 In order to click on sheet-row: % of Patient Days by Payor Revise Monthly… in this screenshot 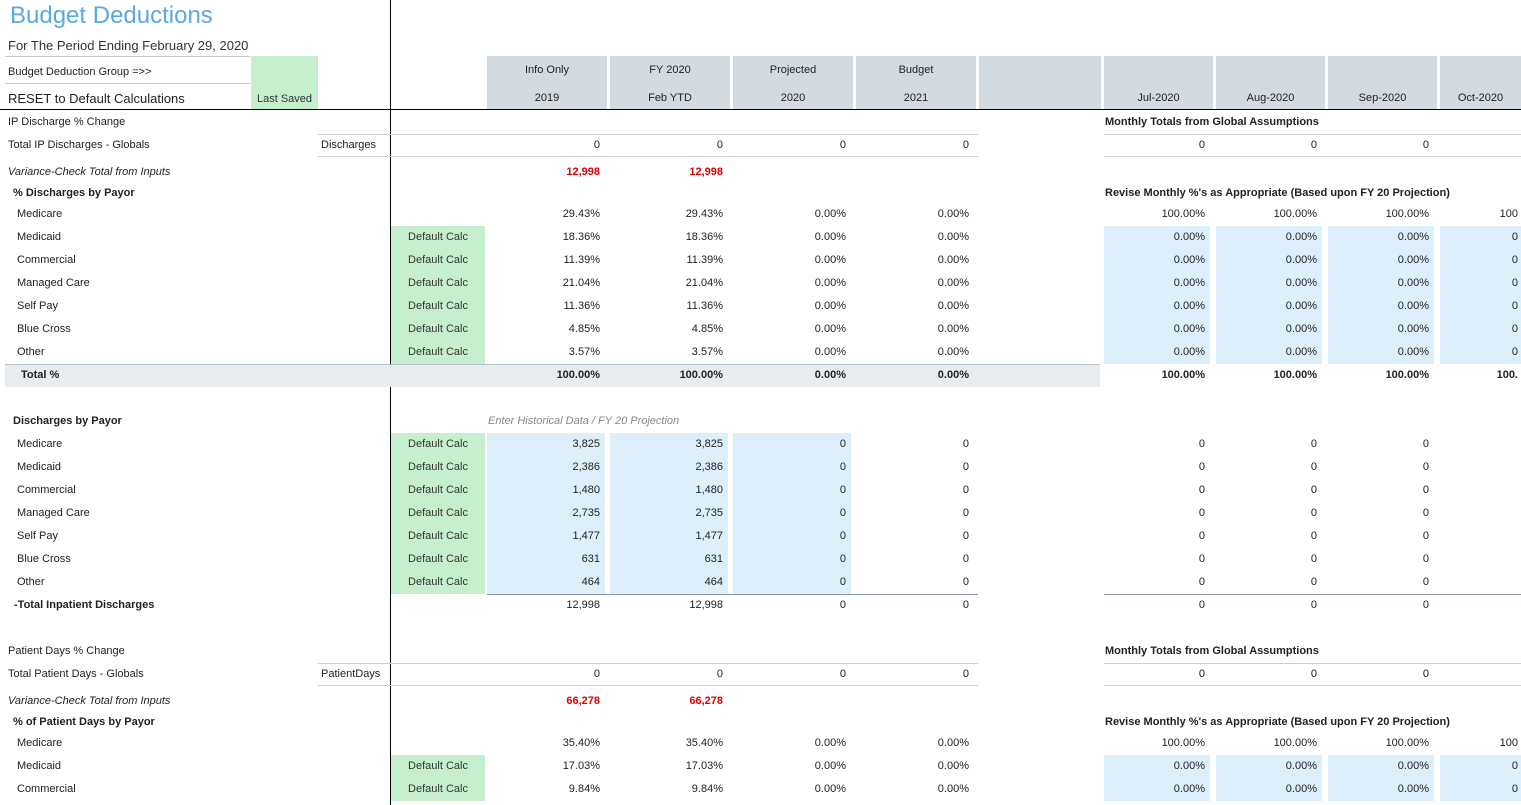, I will do `click(760, 722)`.